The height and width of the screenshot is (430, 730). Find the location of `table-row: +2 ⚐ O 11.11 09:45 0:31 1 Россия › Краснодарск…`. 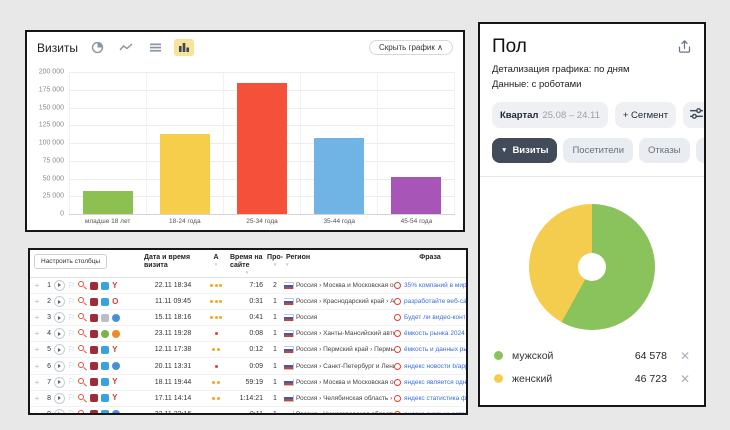

table-row: +2 ⚐ O 11.11 09:45 0:31 1 Россия › Краснодарск… is located at coordinates (248, 302).